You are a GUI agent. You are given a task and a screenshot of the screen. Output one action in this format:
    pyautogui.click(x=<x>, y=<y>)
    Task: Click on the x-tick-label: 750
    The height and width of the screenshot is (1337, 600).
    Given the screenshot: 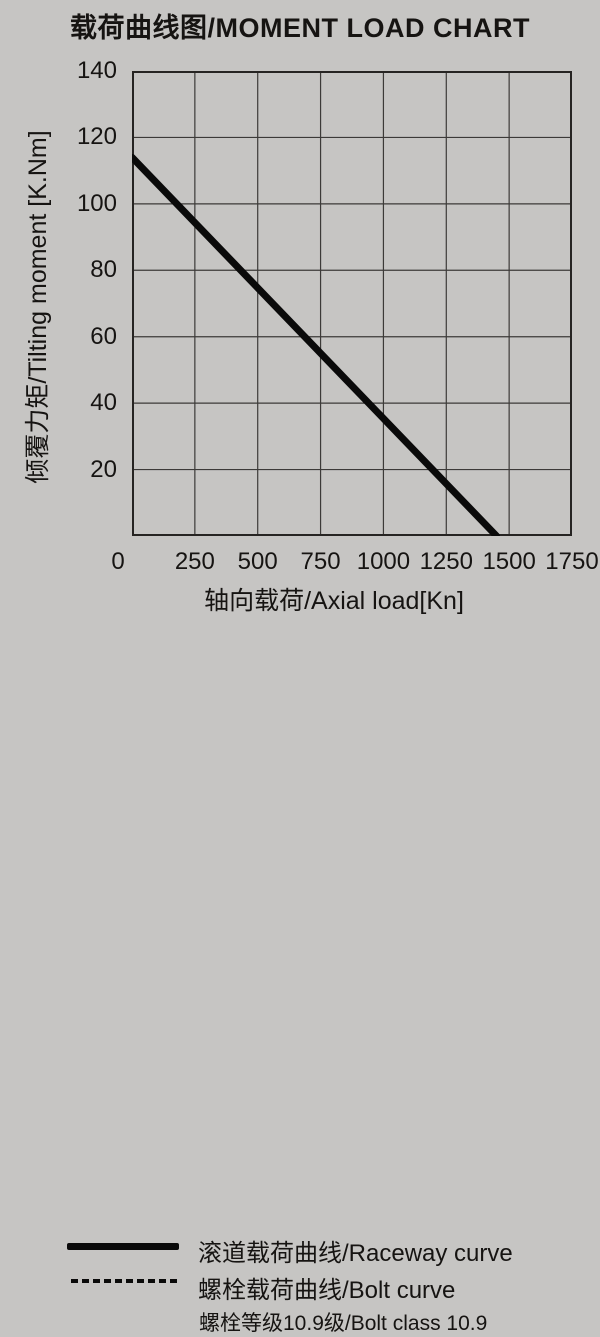 What is the action you would take?
    pyautogui.click(x=320, y=561)
    